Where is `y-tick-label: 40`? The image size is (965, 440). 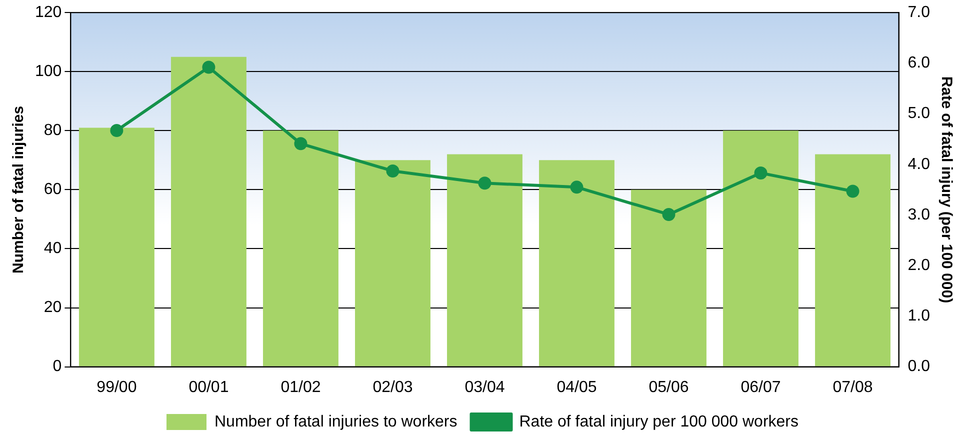
y-tick-label: 40 is located at coordinates (53, 249).